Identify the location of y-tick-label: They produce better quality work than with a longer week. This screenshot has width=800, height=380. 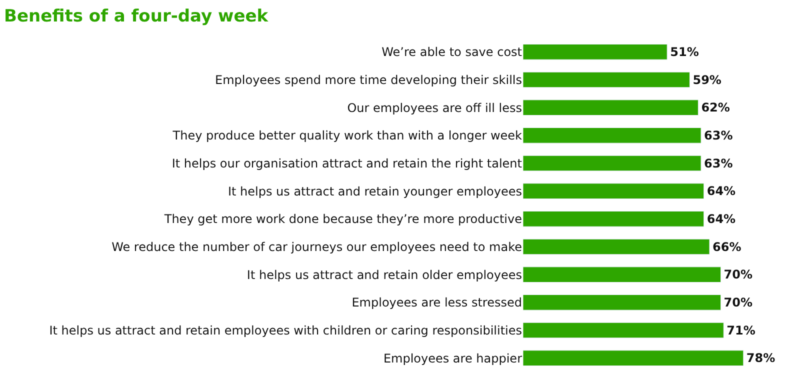
(347, 135).